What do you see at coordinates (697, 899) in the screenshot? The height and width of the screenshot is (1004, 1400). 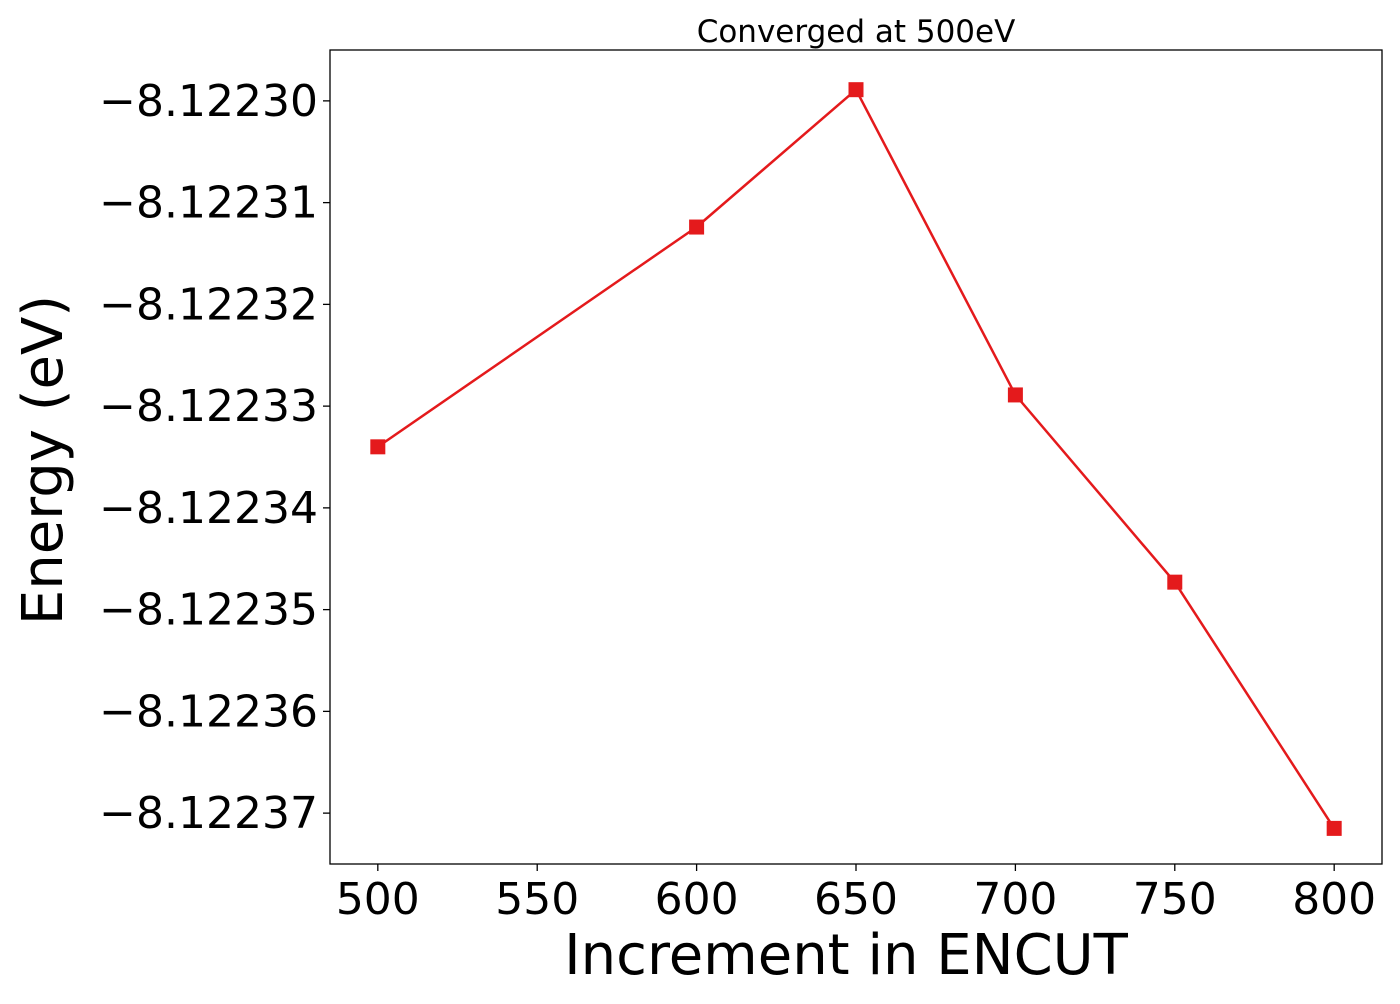 I see `x-tick-label: 600` at bounding box center [697, 899].